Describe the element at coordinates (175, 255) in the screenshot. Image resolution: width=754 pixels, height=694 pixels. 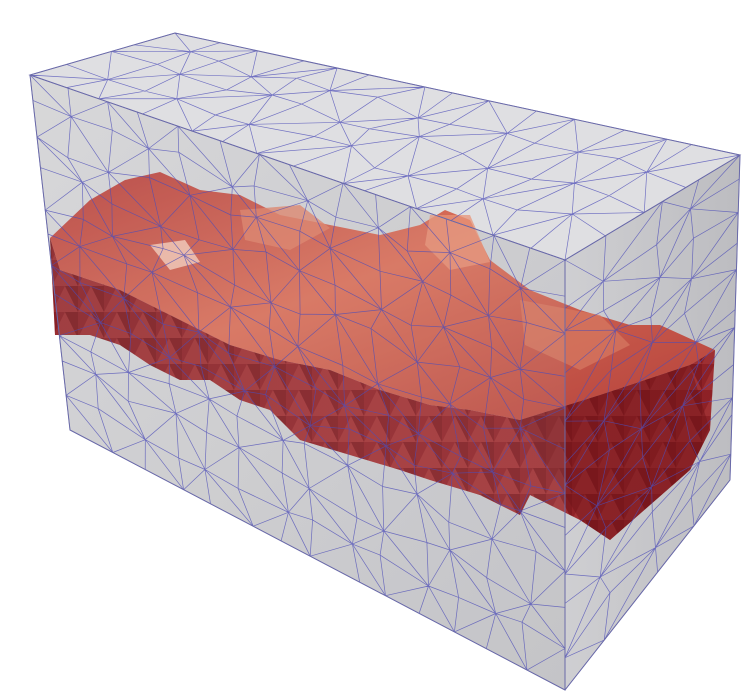
I see `inclusion-shadow-dent` at that location.